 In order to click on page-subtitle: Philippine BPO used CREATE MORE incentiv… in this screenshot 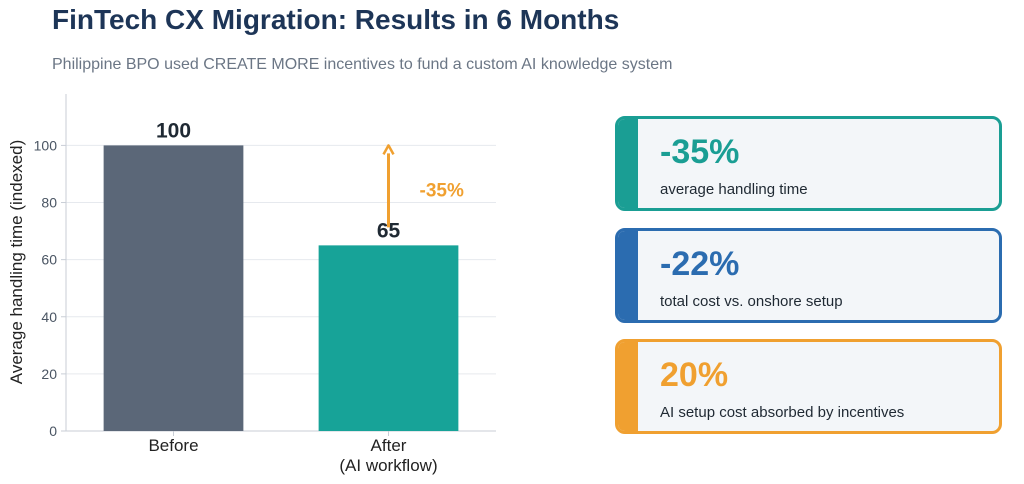, I will do `click(362, 64)`.